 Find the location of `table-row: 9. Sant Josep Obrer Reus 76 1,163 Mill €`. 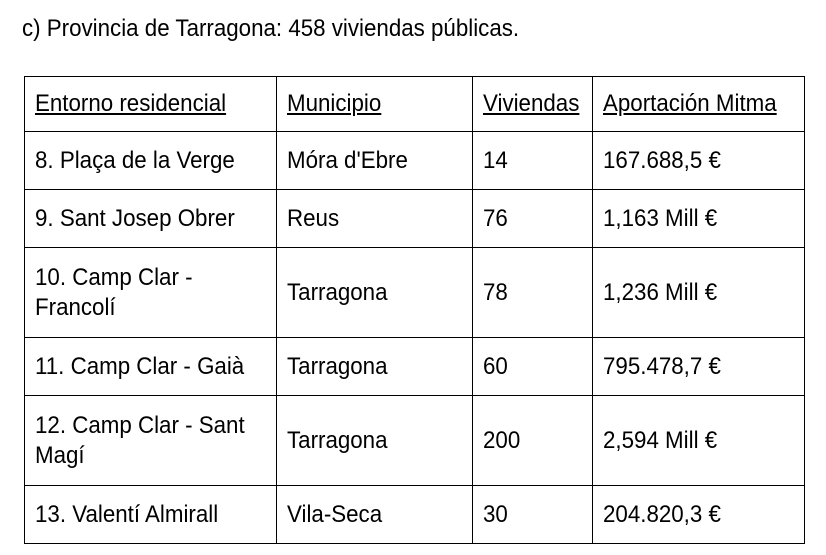

table-row: 9. Sant Josep Obrer Reus 76 1,163 Mill € is located at coordinates (414, 218).